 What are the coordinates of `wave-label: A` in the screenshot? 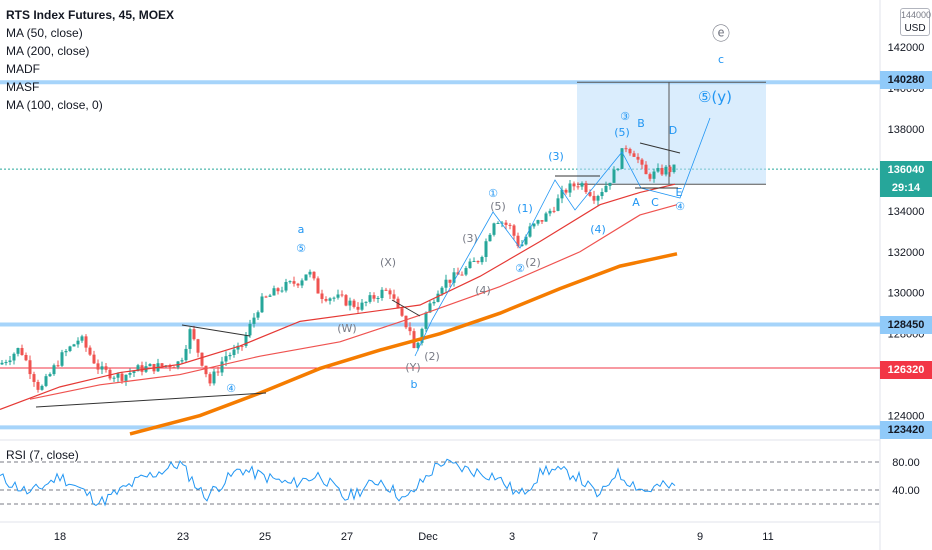 It's located at (636, 202).